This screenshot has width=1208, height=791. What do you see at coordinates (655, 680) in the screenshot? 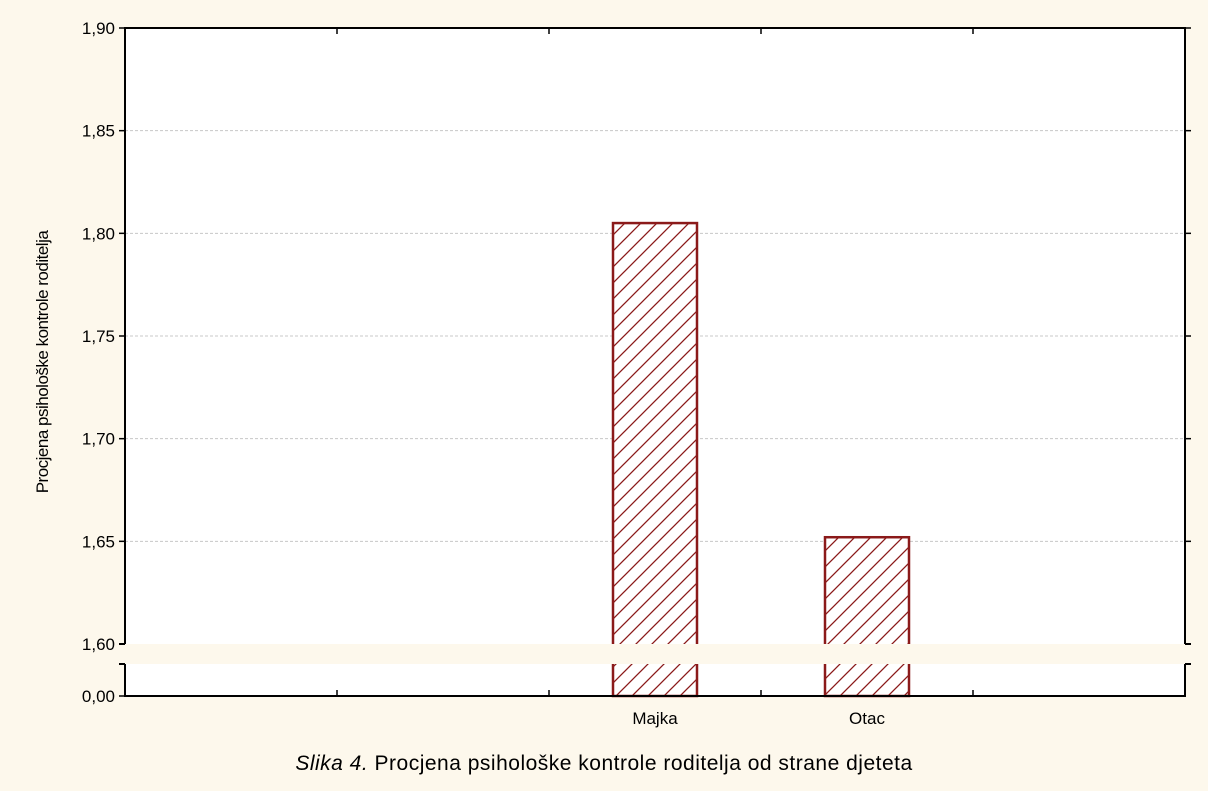
I see `frame-lower` at bounding box center [655, 680].